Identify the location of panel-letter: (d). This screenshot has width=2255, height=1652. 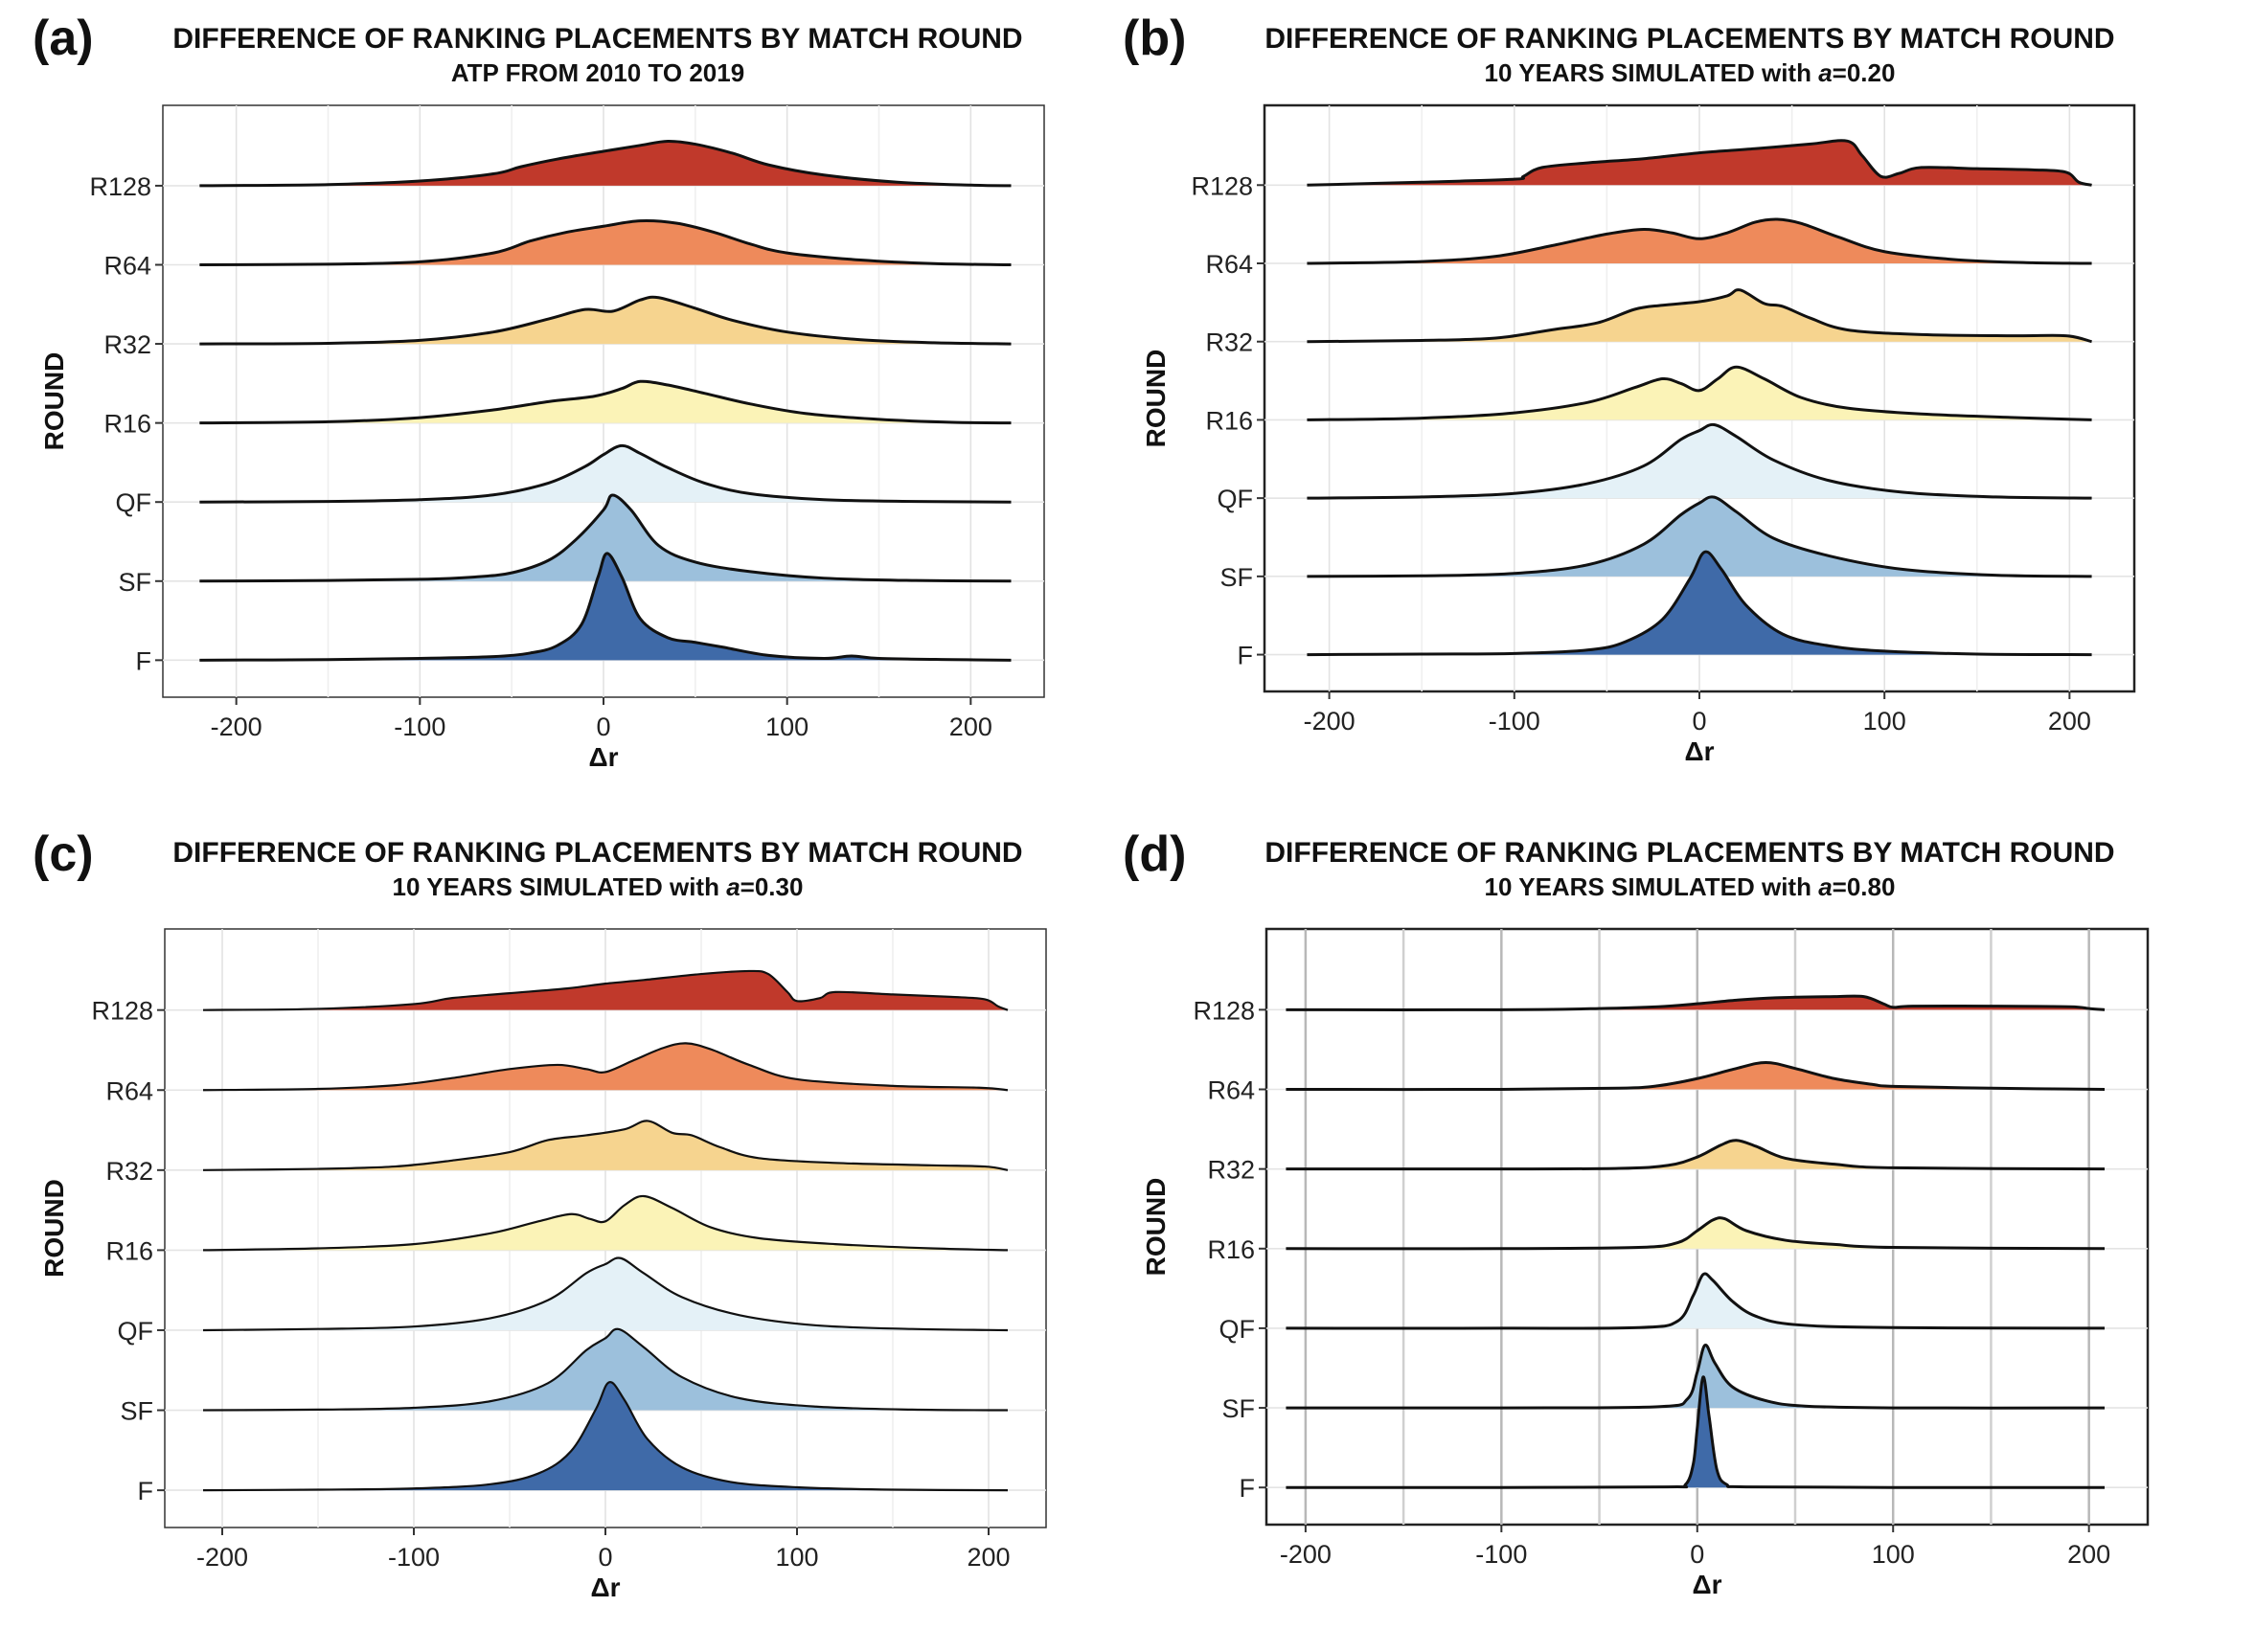
(1155, 854).